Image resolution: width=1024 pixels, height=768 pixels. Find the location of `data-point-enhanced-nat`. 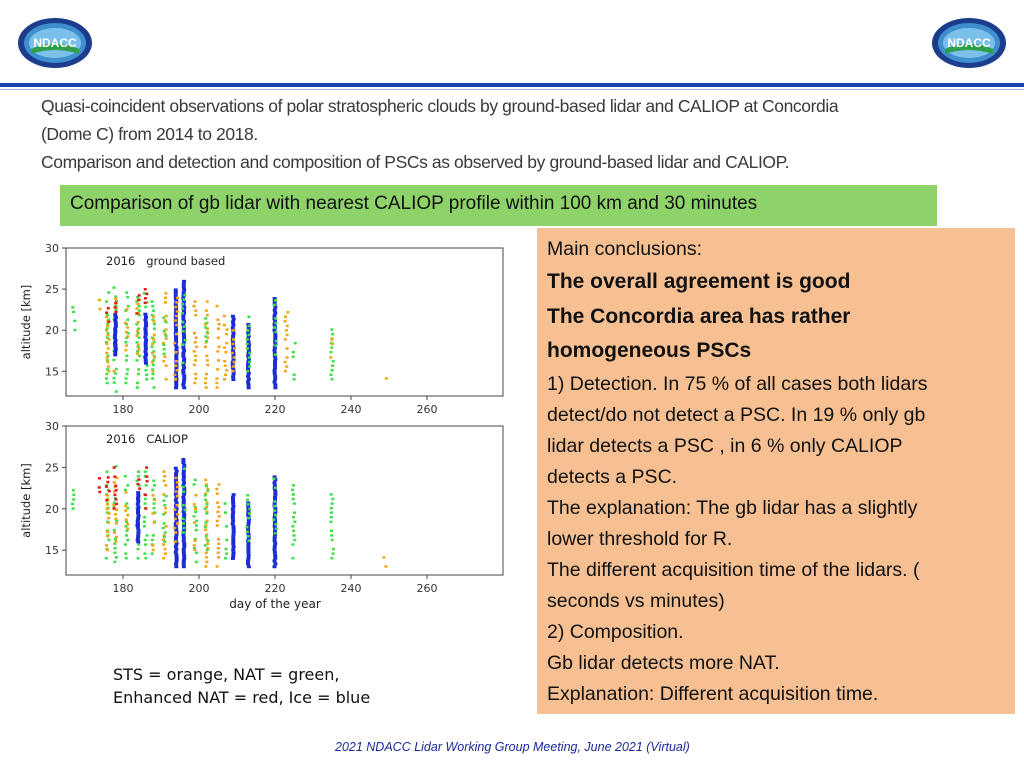

data-point-enhanced-nat is located at coordinates (137, 313).